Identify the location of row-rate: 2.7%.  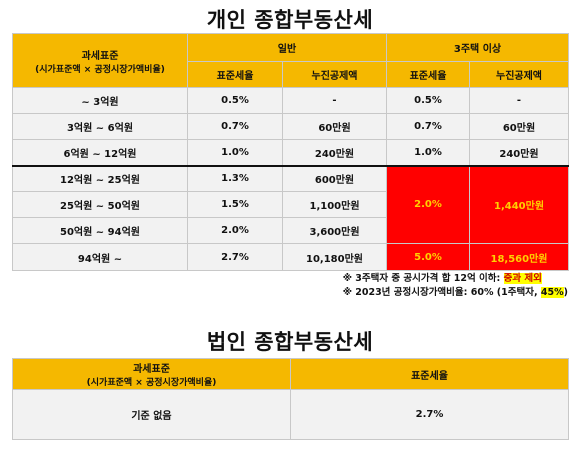
(235, 257).